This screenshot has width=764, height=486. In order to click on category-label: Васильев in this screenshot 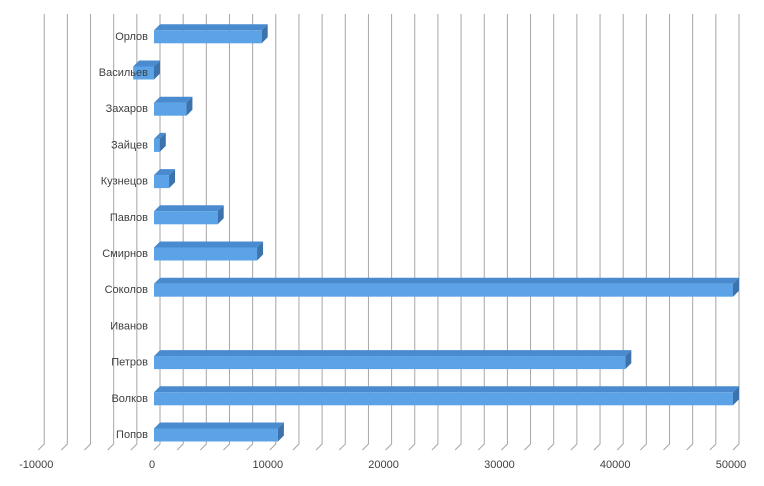, I will do `click(123, 73)`.